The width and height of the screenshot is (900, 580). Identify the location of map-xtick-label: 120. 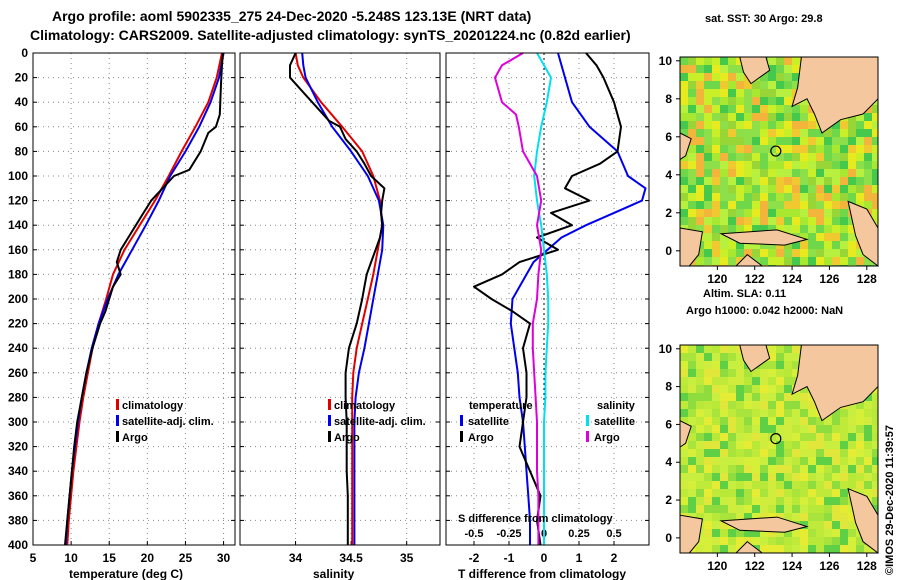
(717, 566).